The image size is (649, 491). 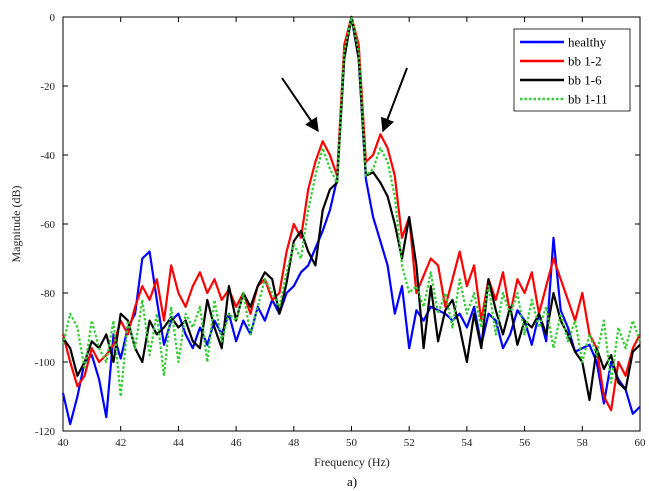 I want to click on y-tick-label: -60, so click(x=47, y=225).